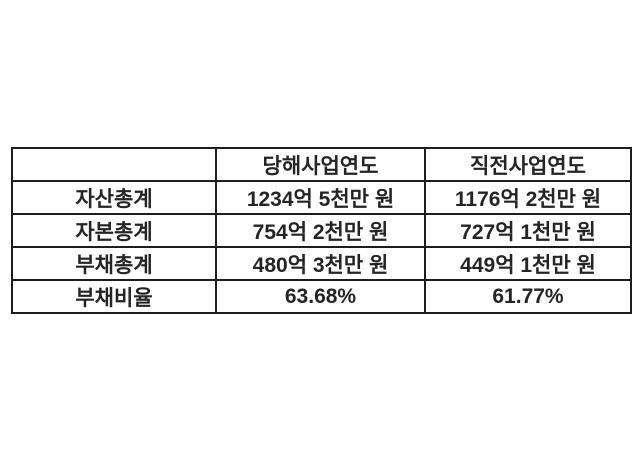 This screenshot has width=640, height=462. I want to click on col-header-previous-year: 직전사업연도, so click(528, 164).